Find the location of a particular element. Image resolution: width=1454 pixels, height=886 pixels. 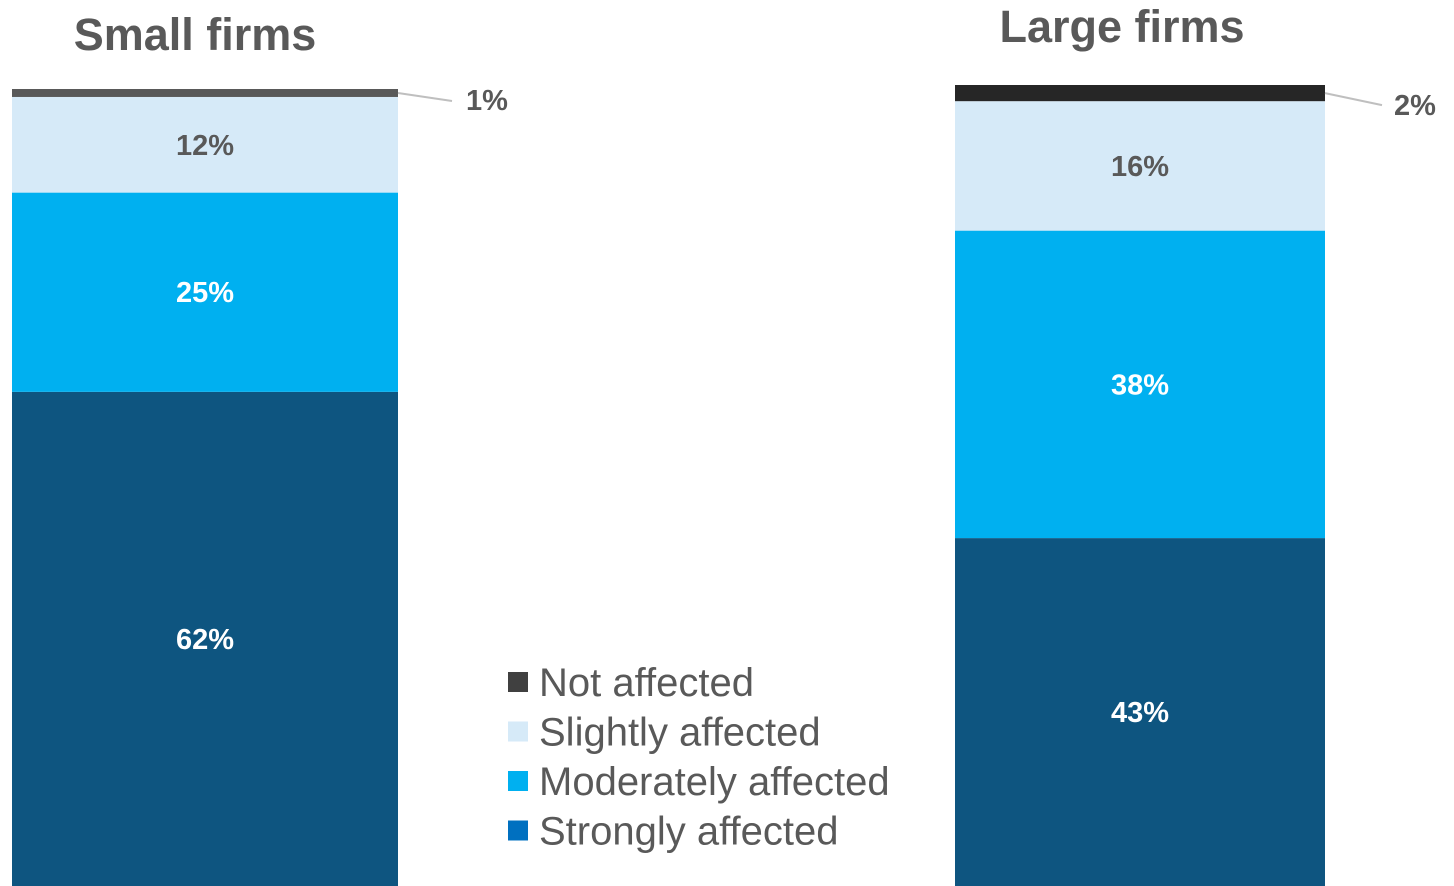

bar-segment-small-firms-moderately-affected is located at coordinates (205, 292).